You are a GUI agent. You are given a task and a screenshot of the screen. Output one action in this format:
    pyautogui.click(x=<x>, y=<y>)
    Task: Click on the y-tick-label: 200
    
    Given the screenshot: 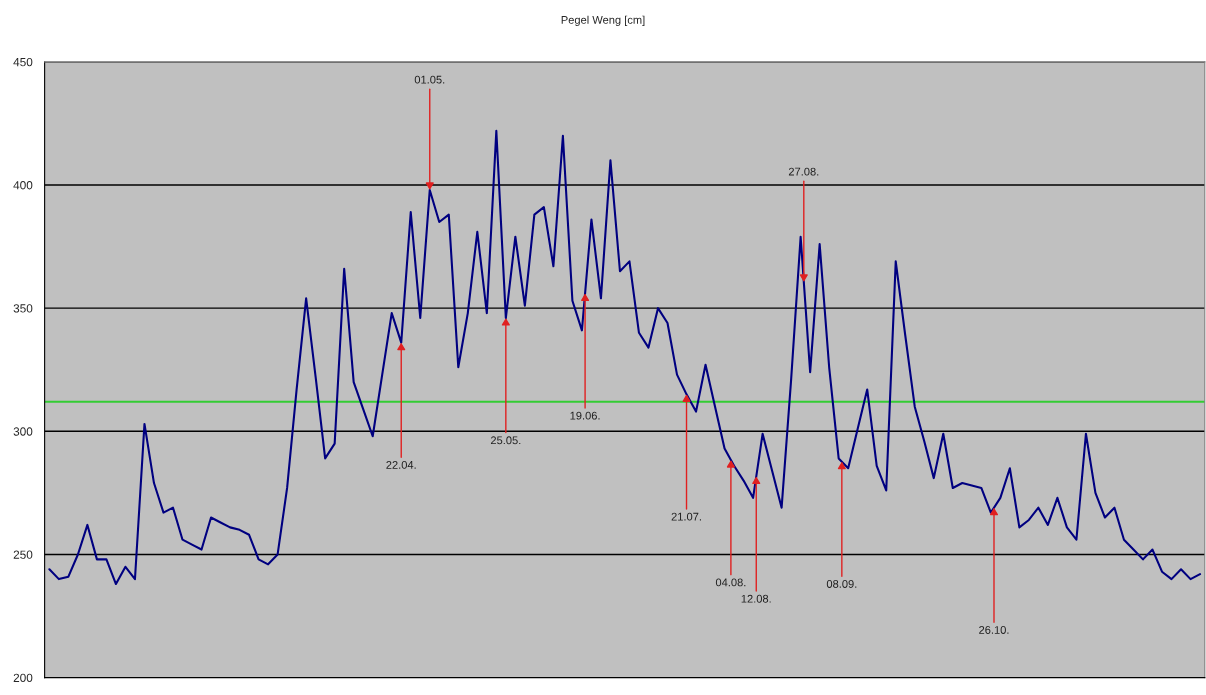 What is the action you would take?
    pyautogui.click(x=23, y=678)
    